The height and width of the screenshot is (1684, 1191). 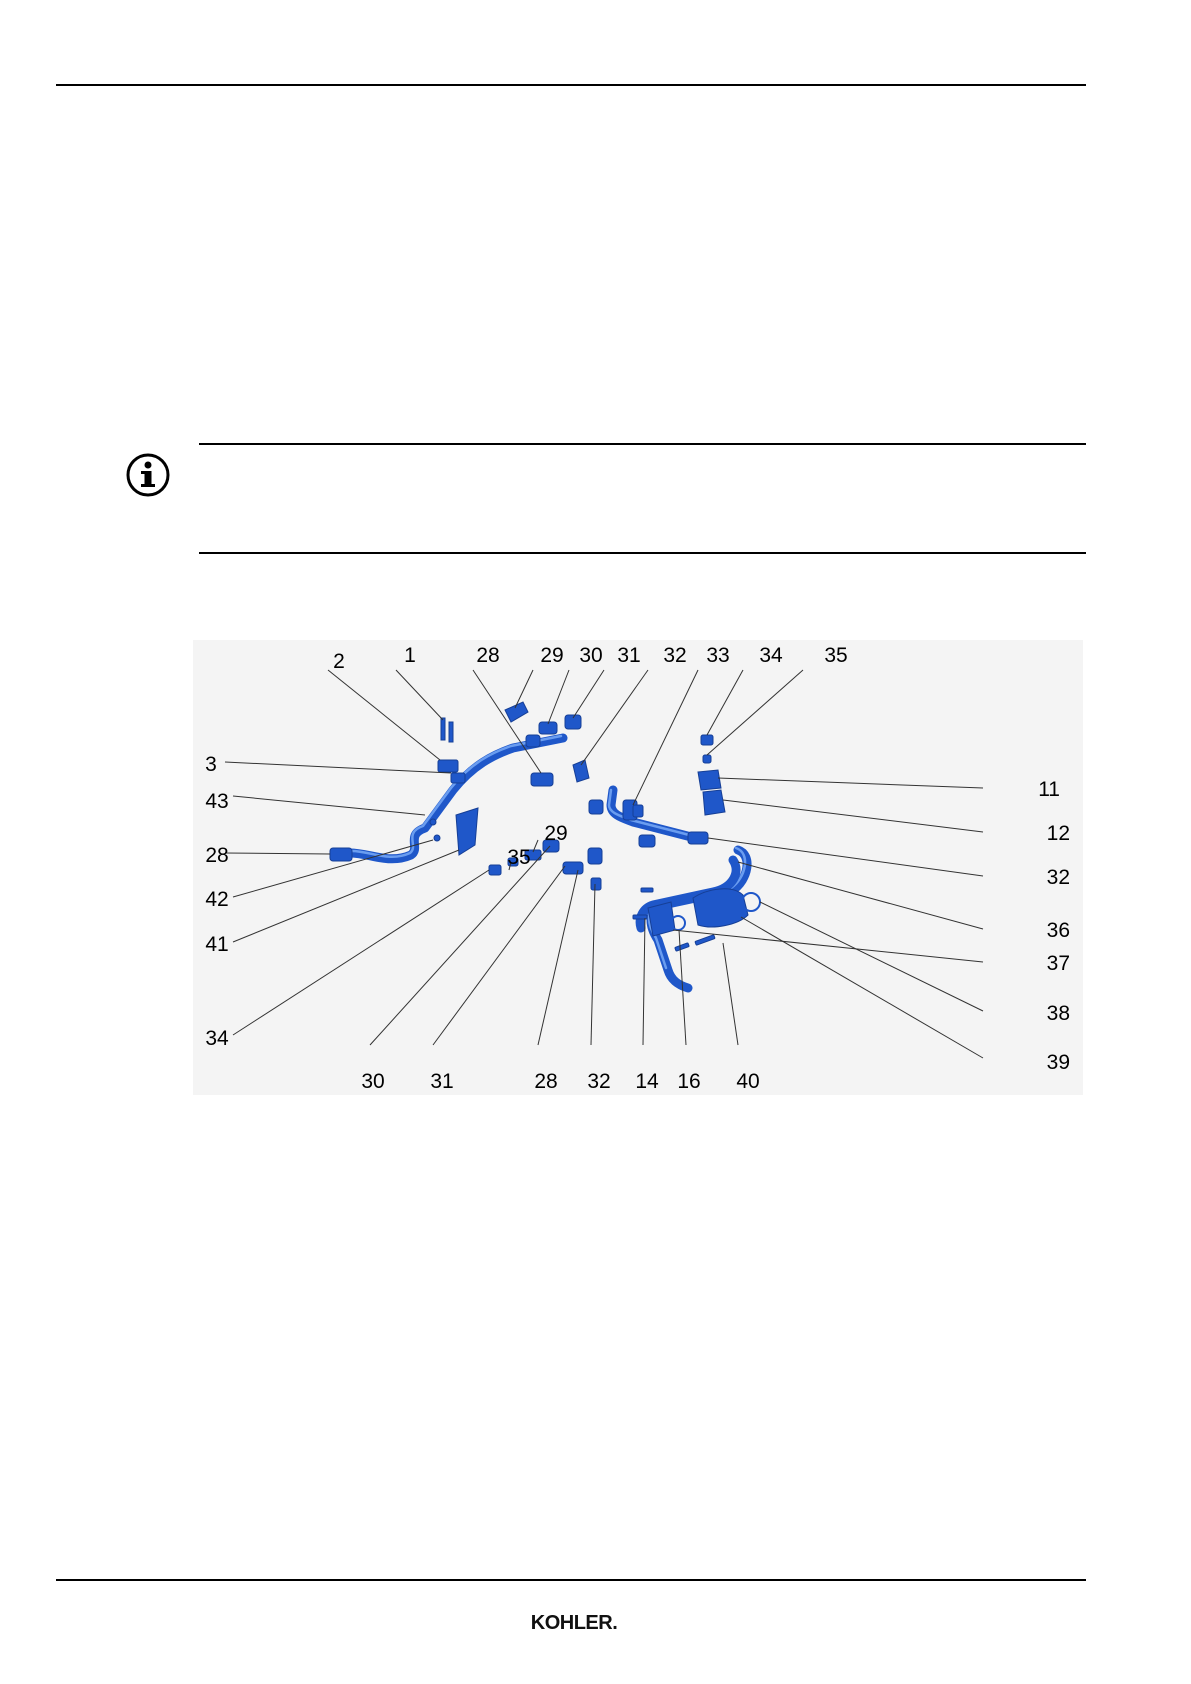 I want to click on callout-36: 36, so click(x=1058, y=930).